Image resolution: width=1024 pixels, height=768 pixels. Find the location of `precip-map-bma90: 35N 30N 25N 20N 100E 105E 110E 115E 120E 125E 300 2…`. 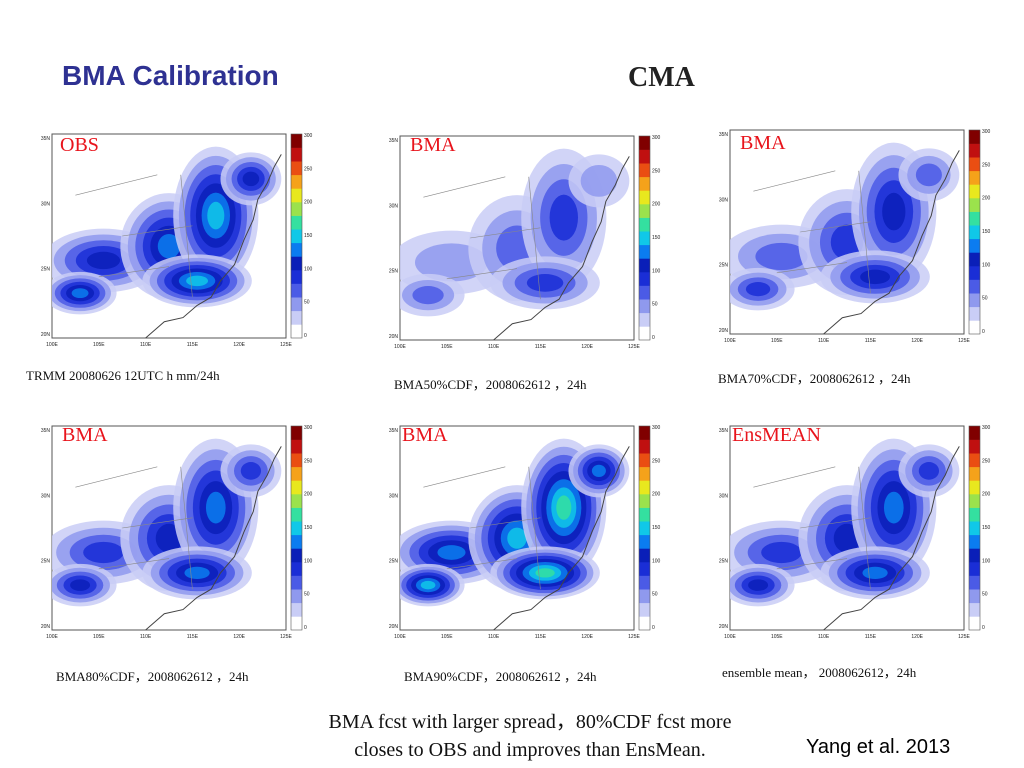

precip-map-bma90: 35N 30N 25N 20N 100E 105E 110E 115E 120E 125E 300 2… is located at coordinates (525, 532).